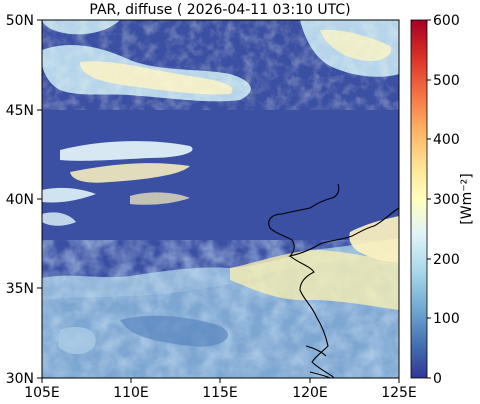  I want to click on y-tick-label: 30N, so click(20, 379).